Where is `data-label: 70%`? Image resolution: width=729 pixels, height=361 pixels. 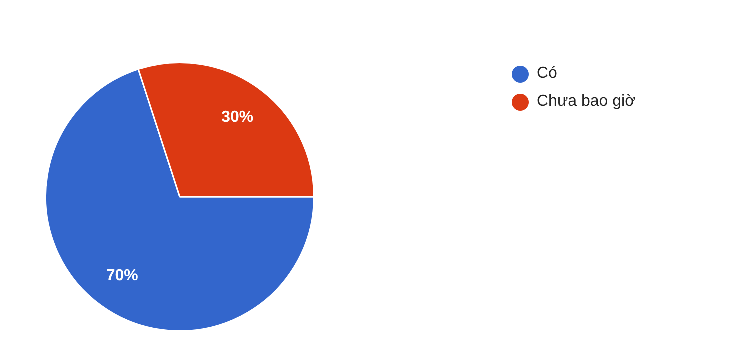
data-label: 70% is located at coordinates (122, 276).